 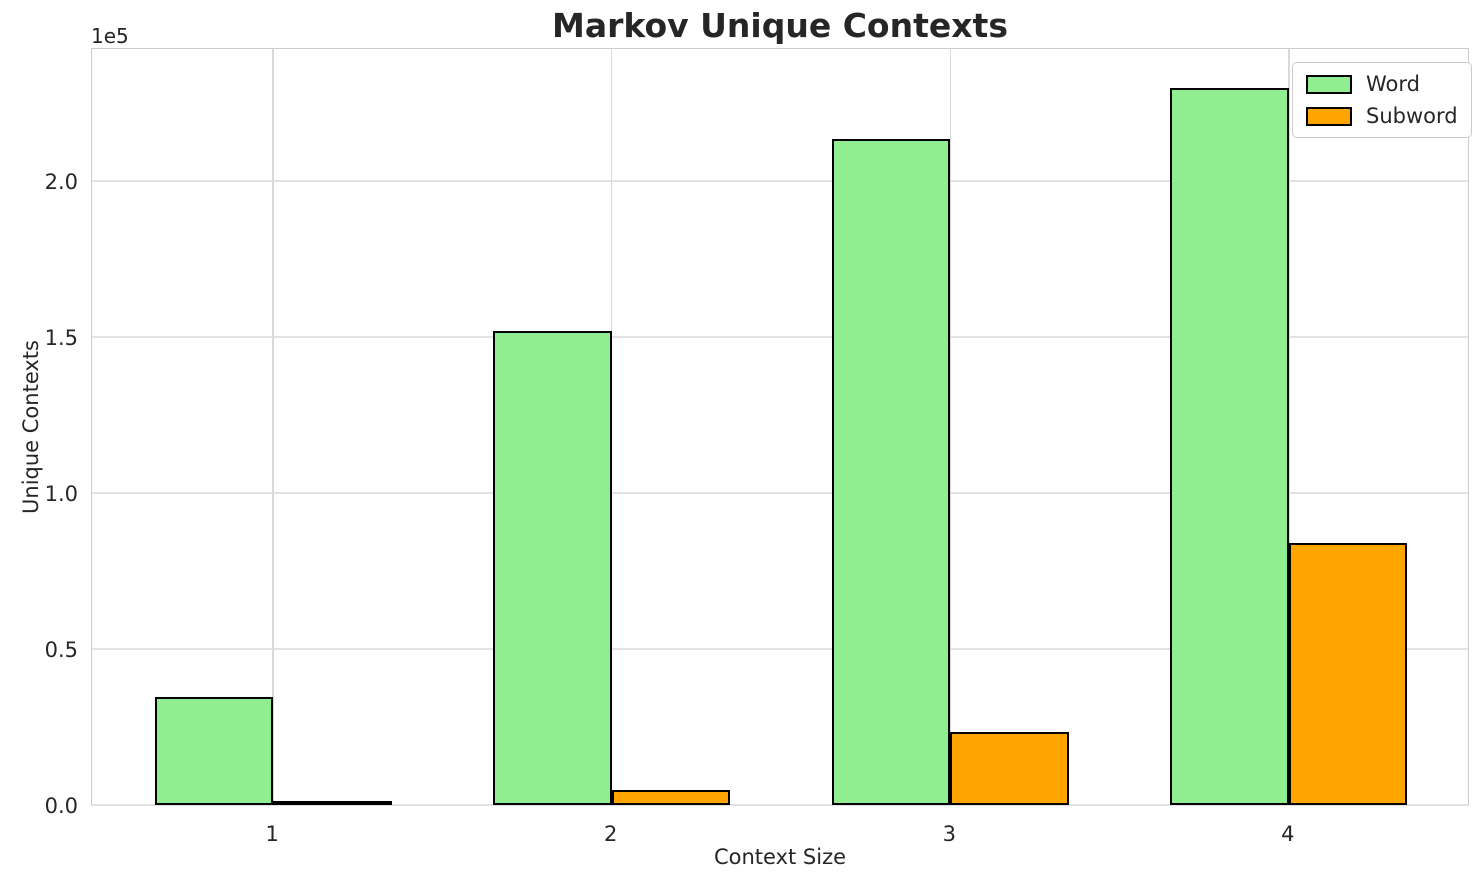 I want to click on x-tick-label: 3, so click(x=949, y=834).